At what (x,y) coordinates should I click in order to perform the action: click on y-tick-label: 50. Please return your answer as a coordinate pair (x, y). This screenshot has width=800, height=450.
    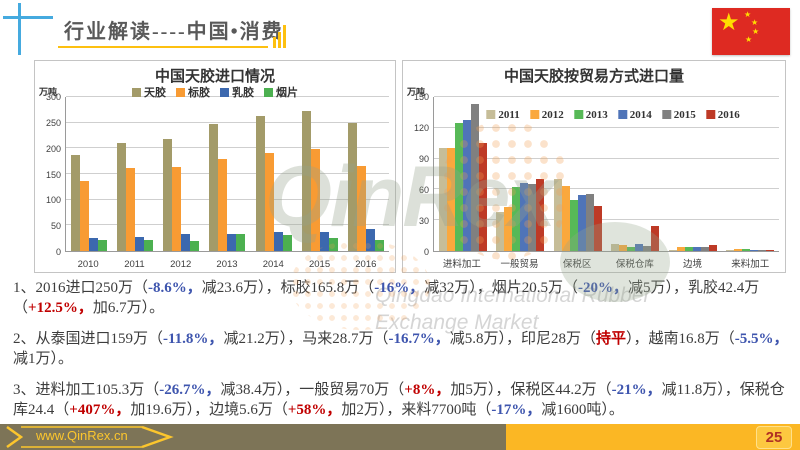
    Looking at the image, I should click on (55, 226).